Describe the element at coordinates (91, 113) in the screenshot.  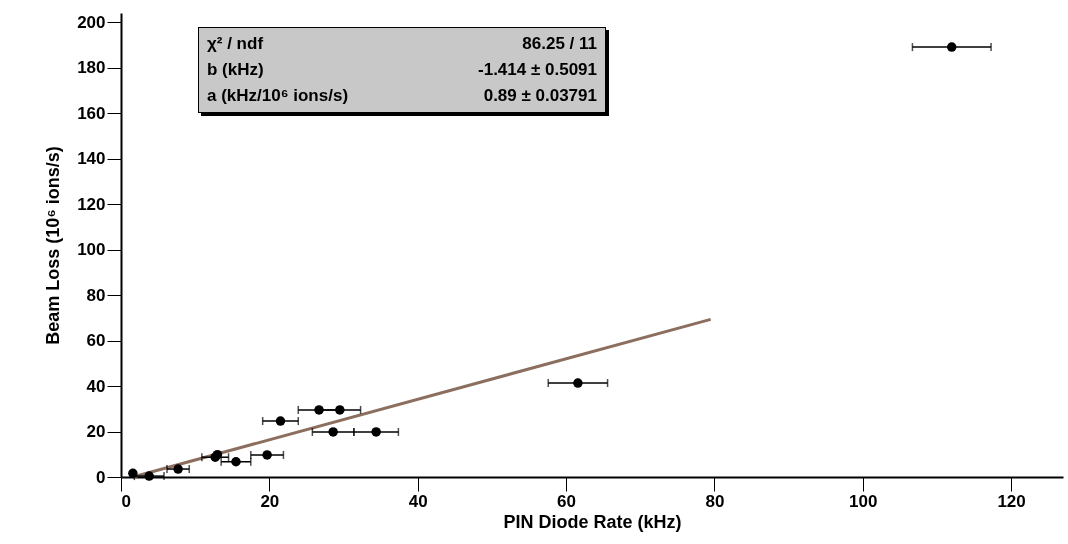
I see `y-tick-label: 160` at that location.